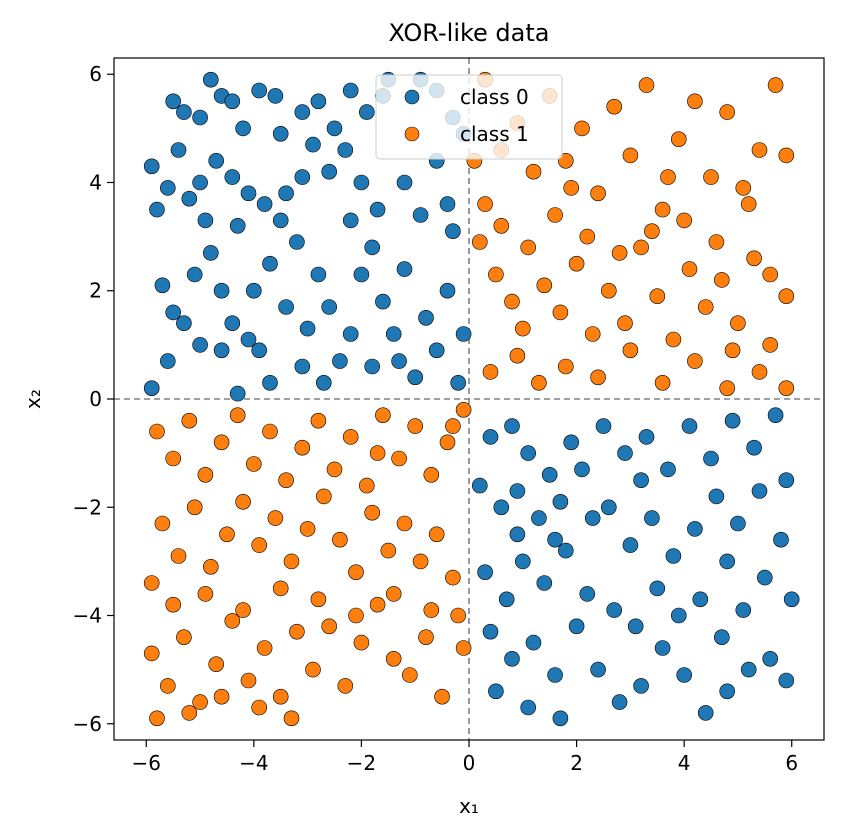  Describe the element at coordinates (469, 763) in the screenshot. I see `x-tick-label: 0` at that location.